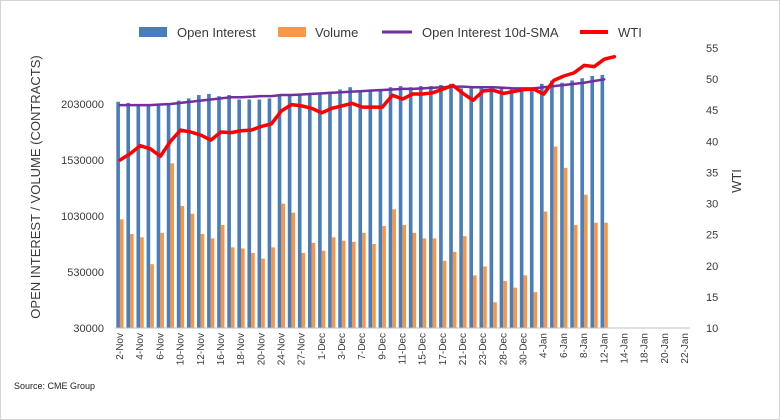  I want to click on legend-label-open-interest: Open Interest, so click(216, 32).